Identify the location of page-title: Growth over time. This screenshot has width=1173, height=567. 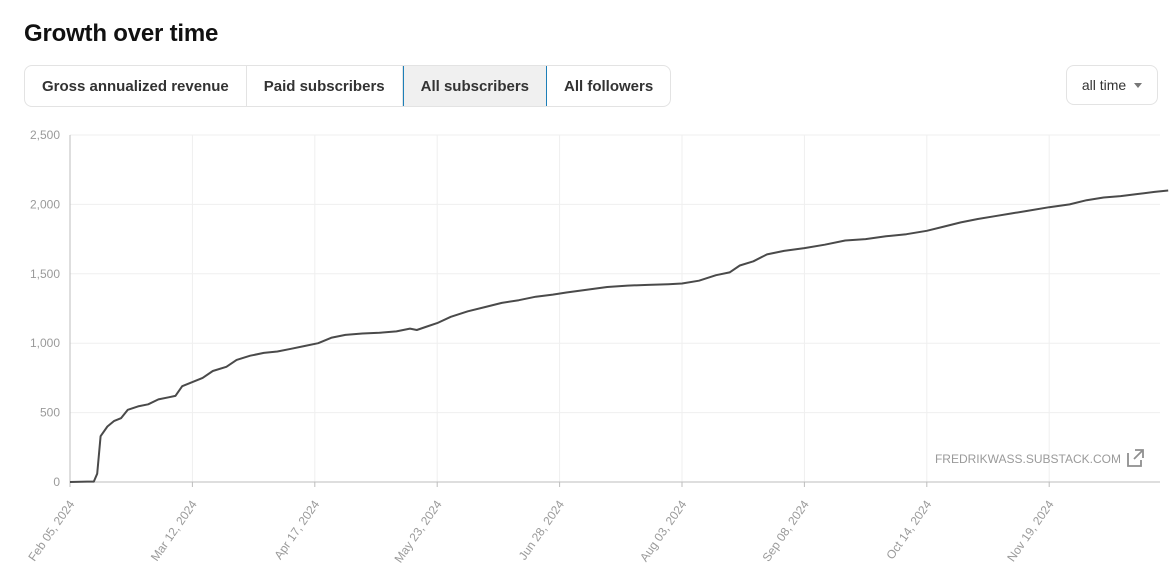
(121, 33).